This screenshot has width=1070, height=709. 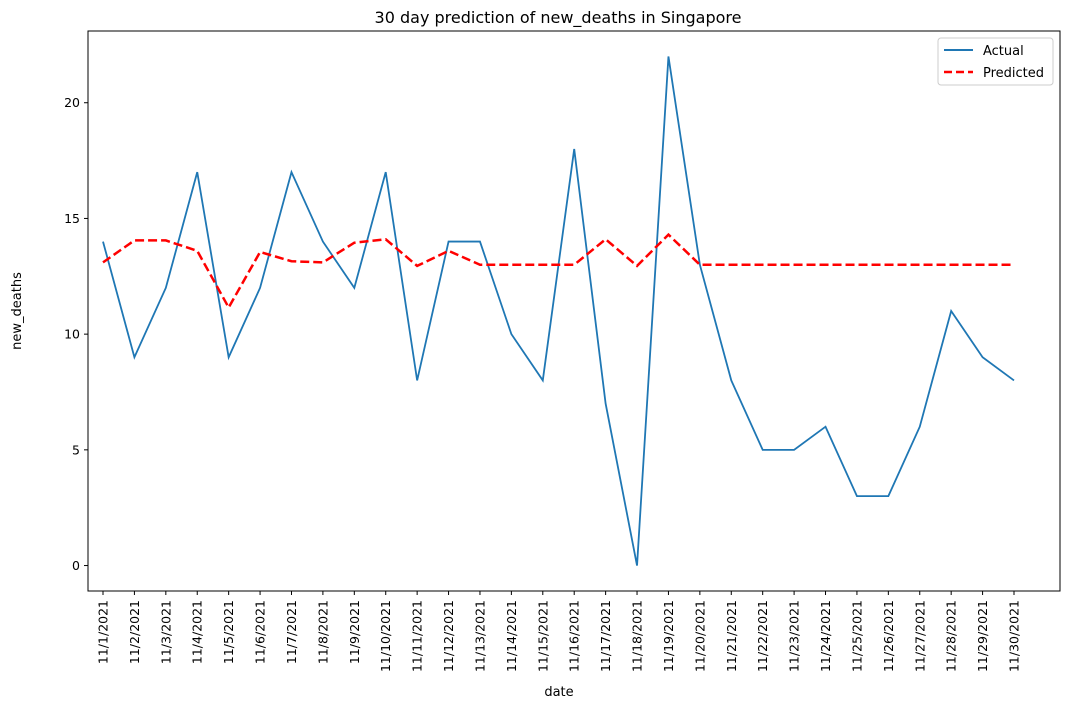 What do you see at coordinates (762, 636) in the screenshot?
I see `x-tick-label: 11/22/2021` at bounding box center [762, 636].